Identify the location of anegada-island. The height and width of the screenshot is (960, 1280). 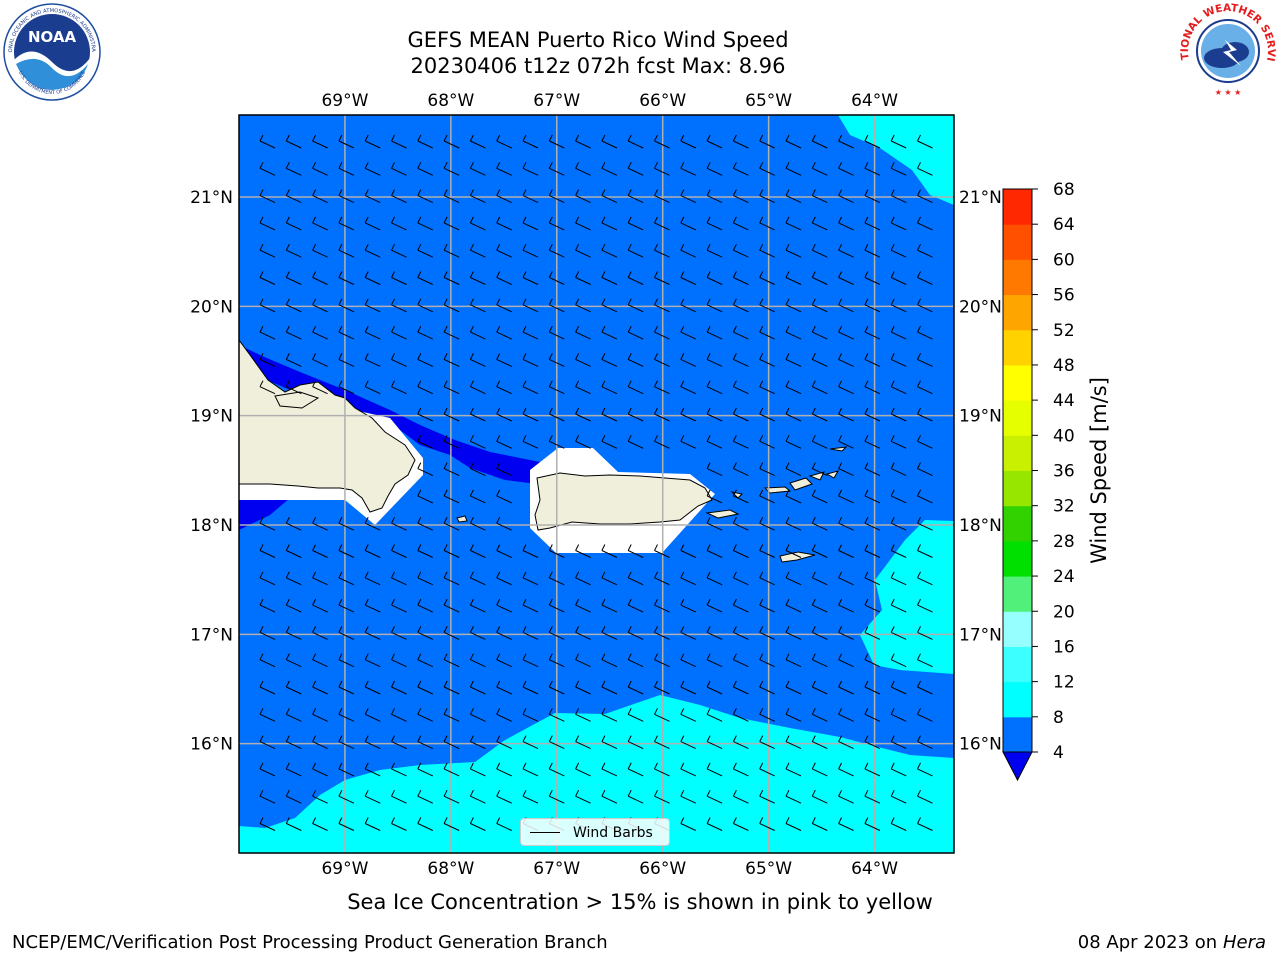
(838, 449).